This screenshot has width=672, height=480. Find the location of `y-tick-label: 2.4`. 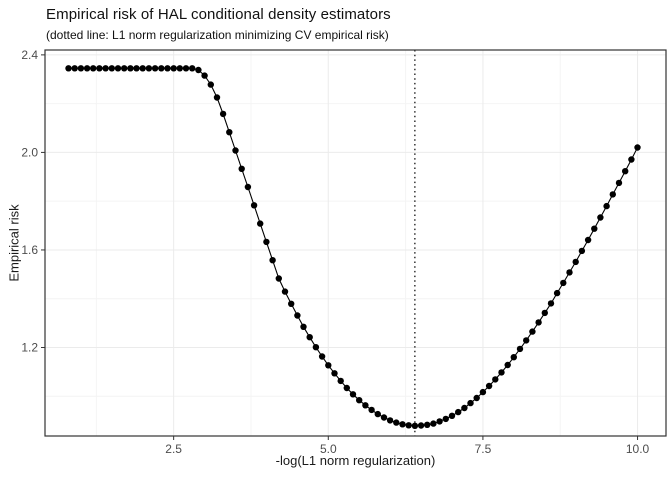

y-tick-label: 2.4 is located at coordinates (29, 55).